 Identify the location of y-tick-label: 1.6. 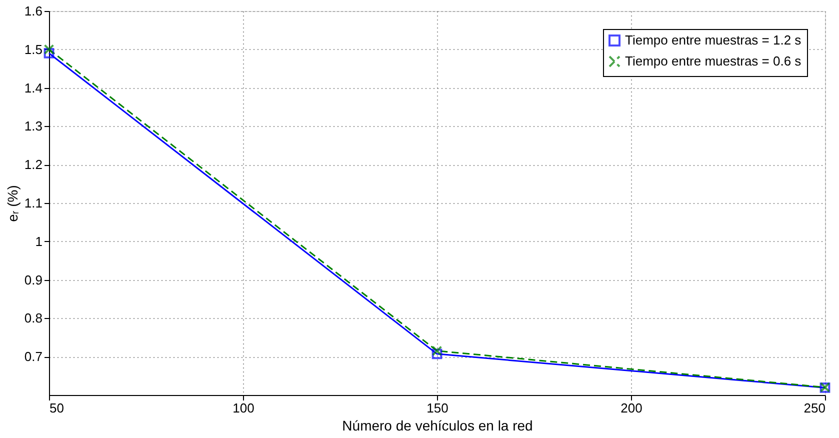
(33, 11).